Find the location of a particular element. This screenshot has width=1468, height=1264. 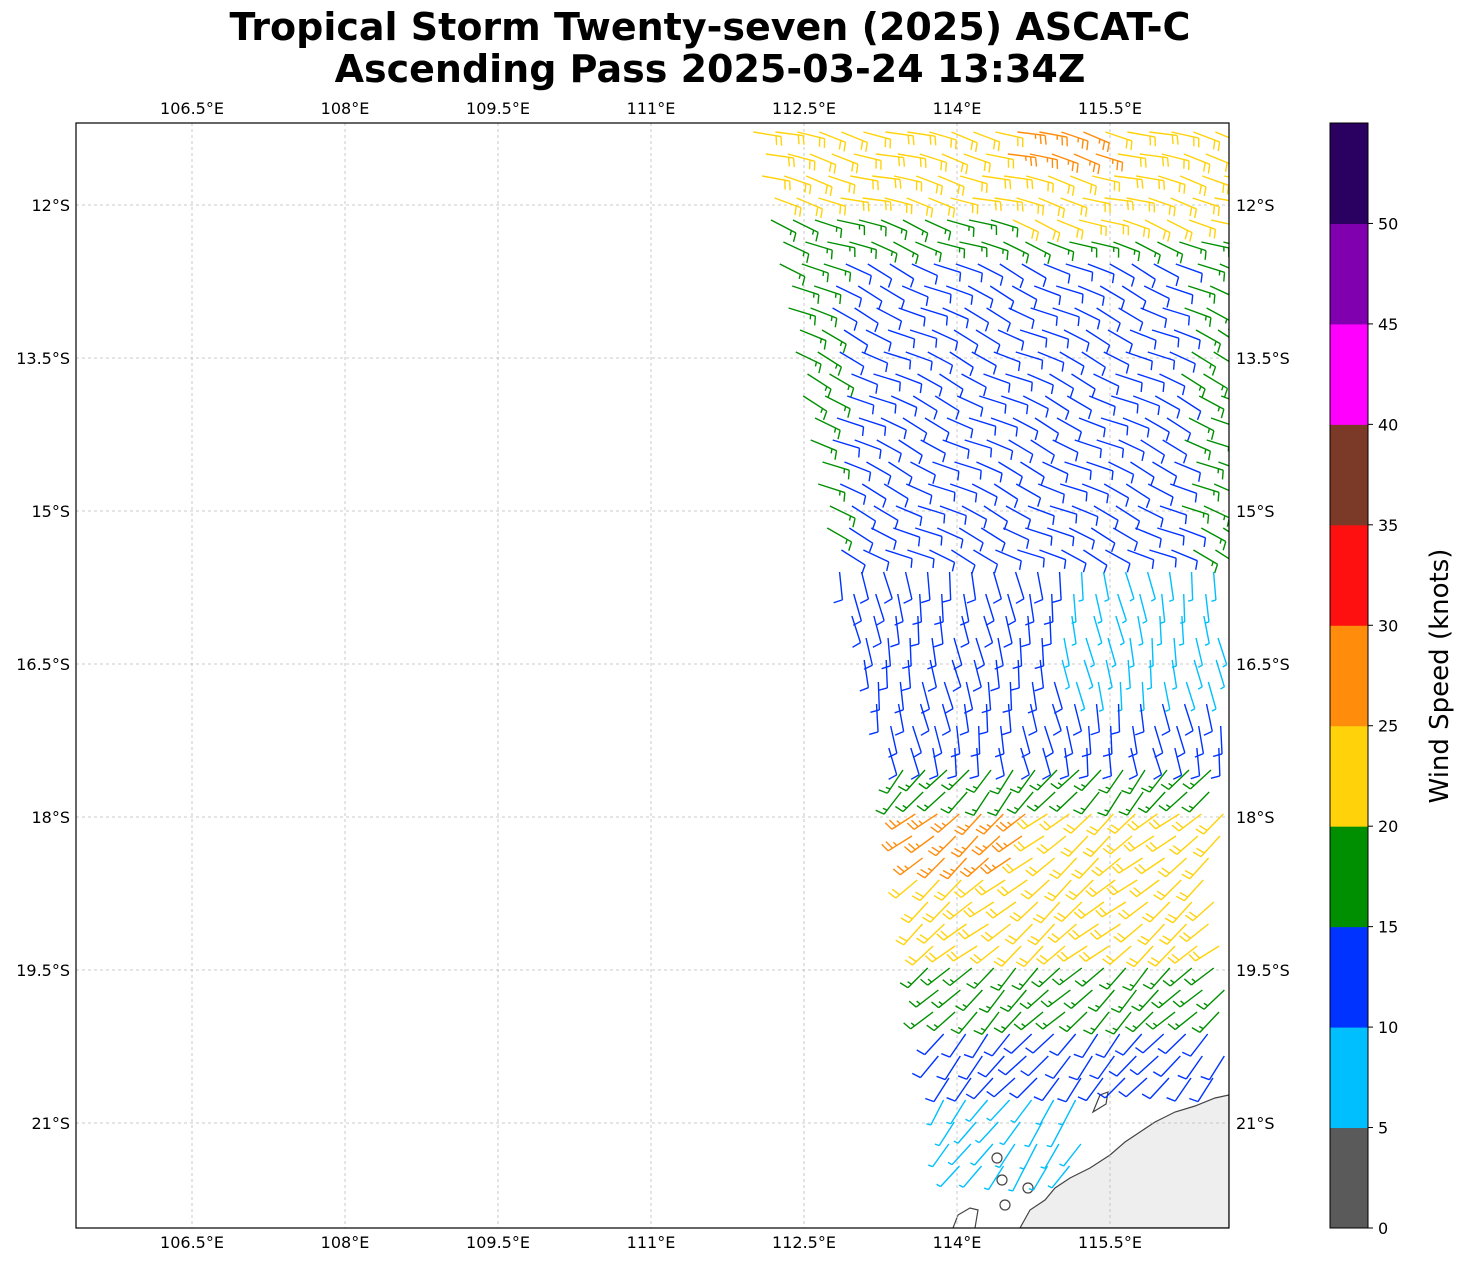

lon-label-top: 115.5°E is located at coordinates (1110, 108).